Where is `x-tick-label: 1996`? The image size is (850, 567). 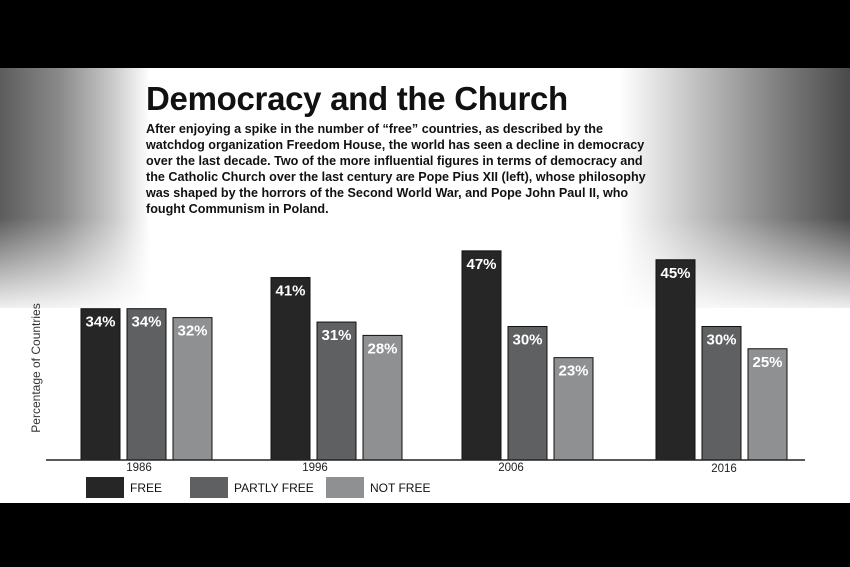 x-tick-label: 1996 is located at coordinates (315, 468).